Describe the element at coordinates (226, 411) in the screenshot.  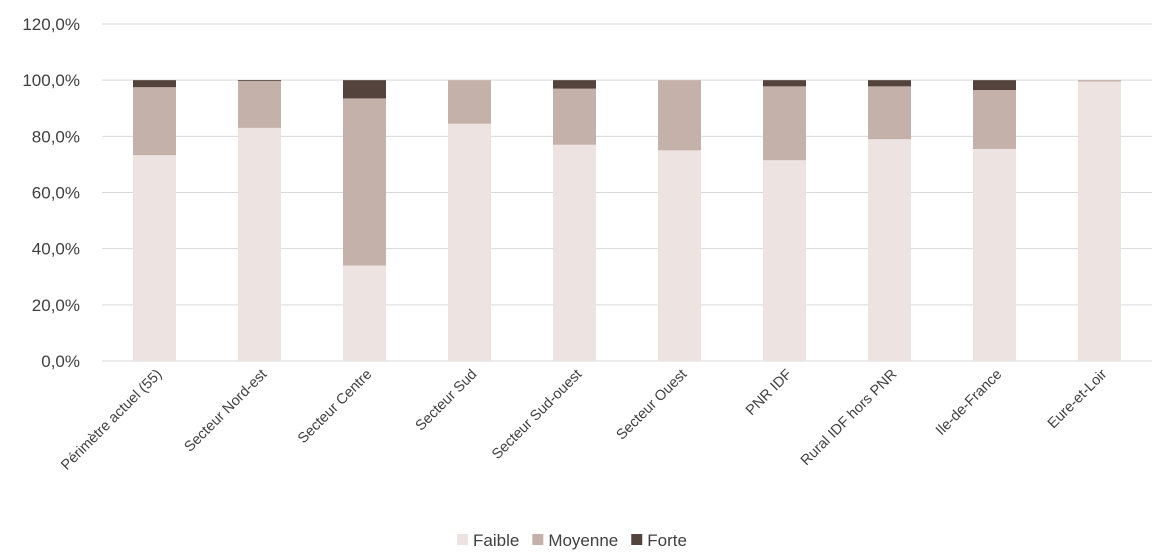
I see `x-category-label: Secteur Nord-est` at that location.